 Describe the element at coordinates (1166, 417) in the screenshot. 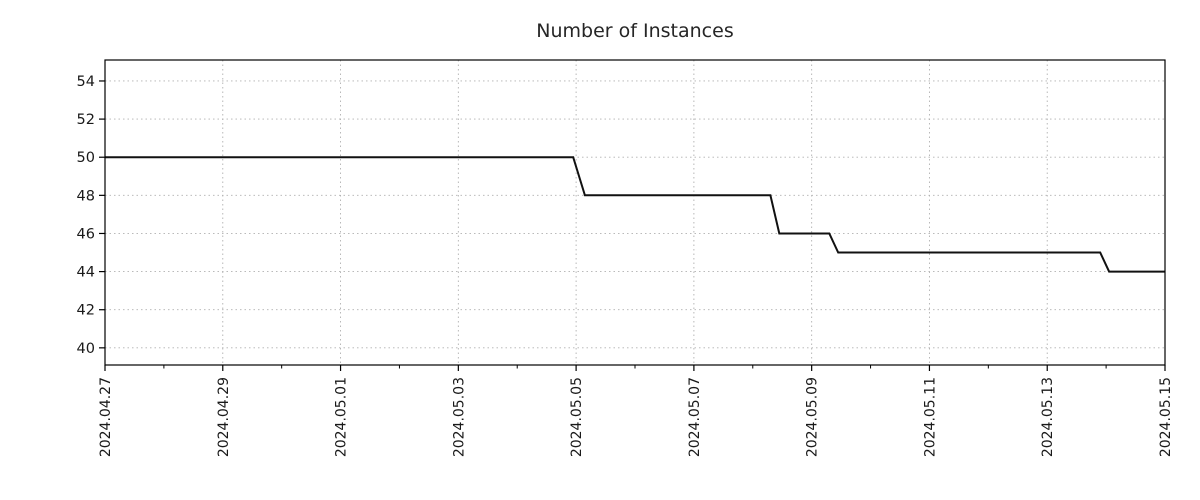

I see `x-tick-label: 2024.05.15` at that location.